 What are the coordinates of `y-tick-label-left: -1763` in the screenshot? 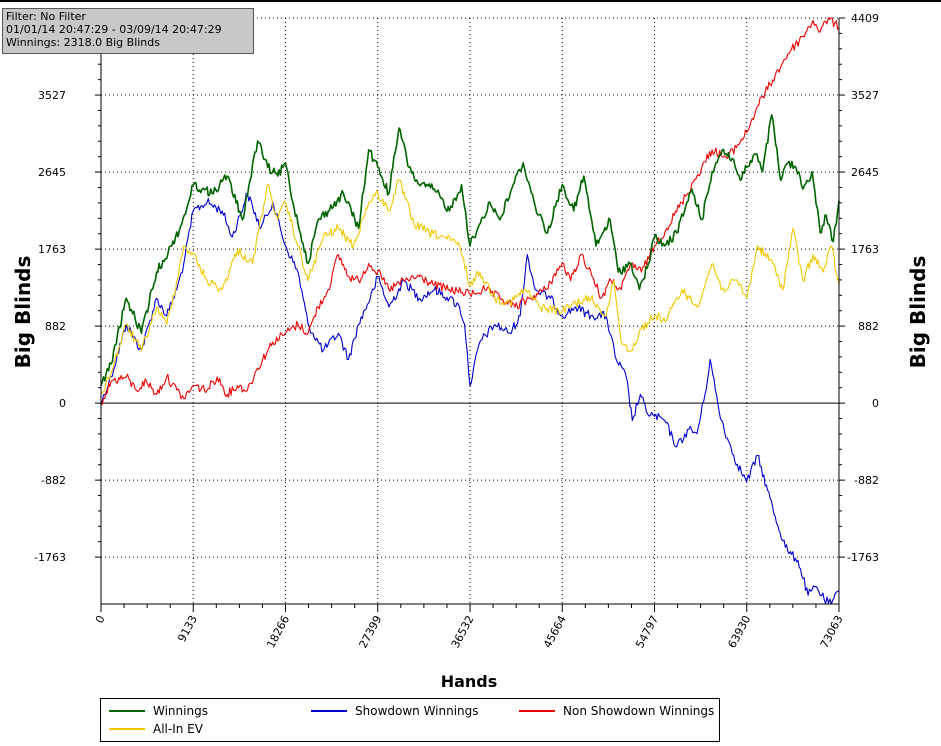 It's located at (50, 557).